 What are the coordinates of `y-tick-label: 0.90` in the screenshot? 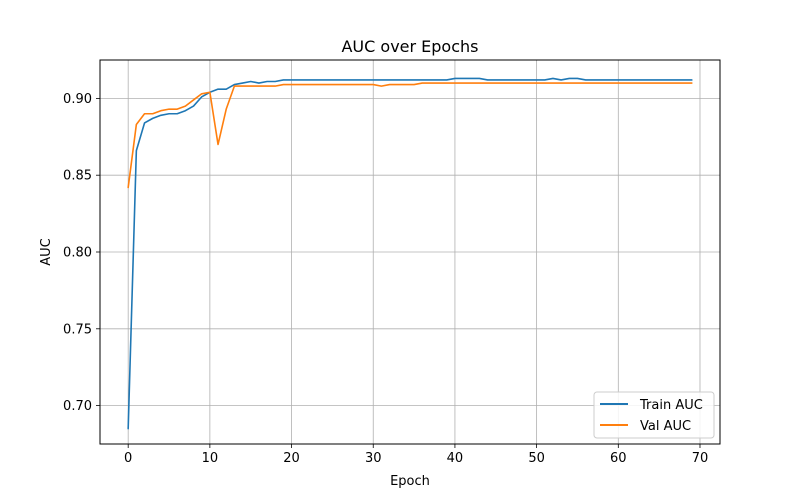 It's located at (77, 99).